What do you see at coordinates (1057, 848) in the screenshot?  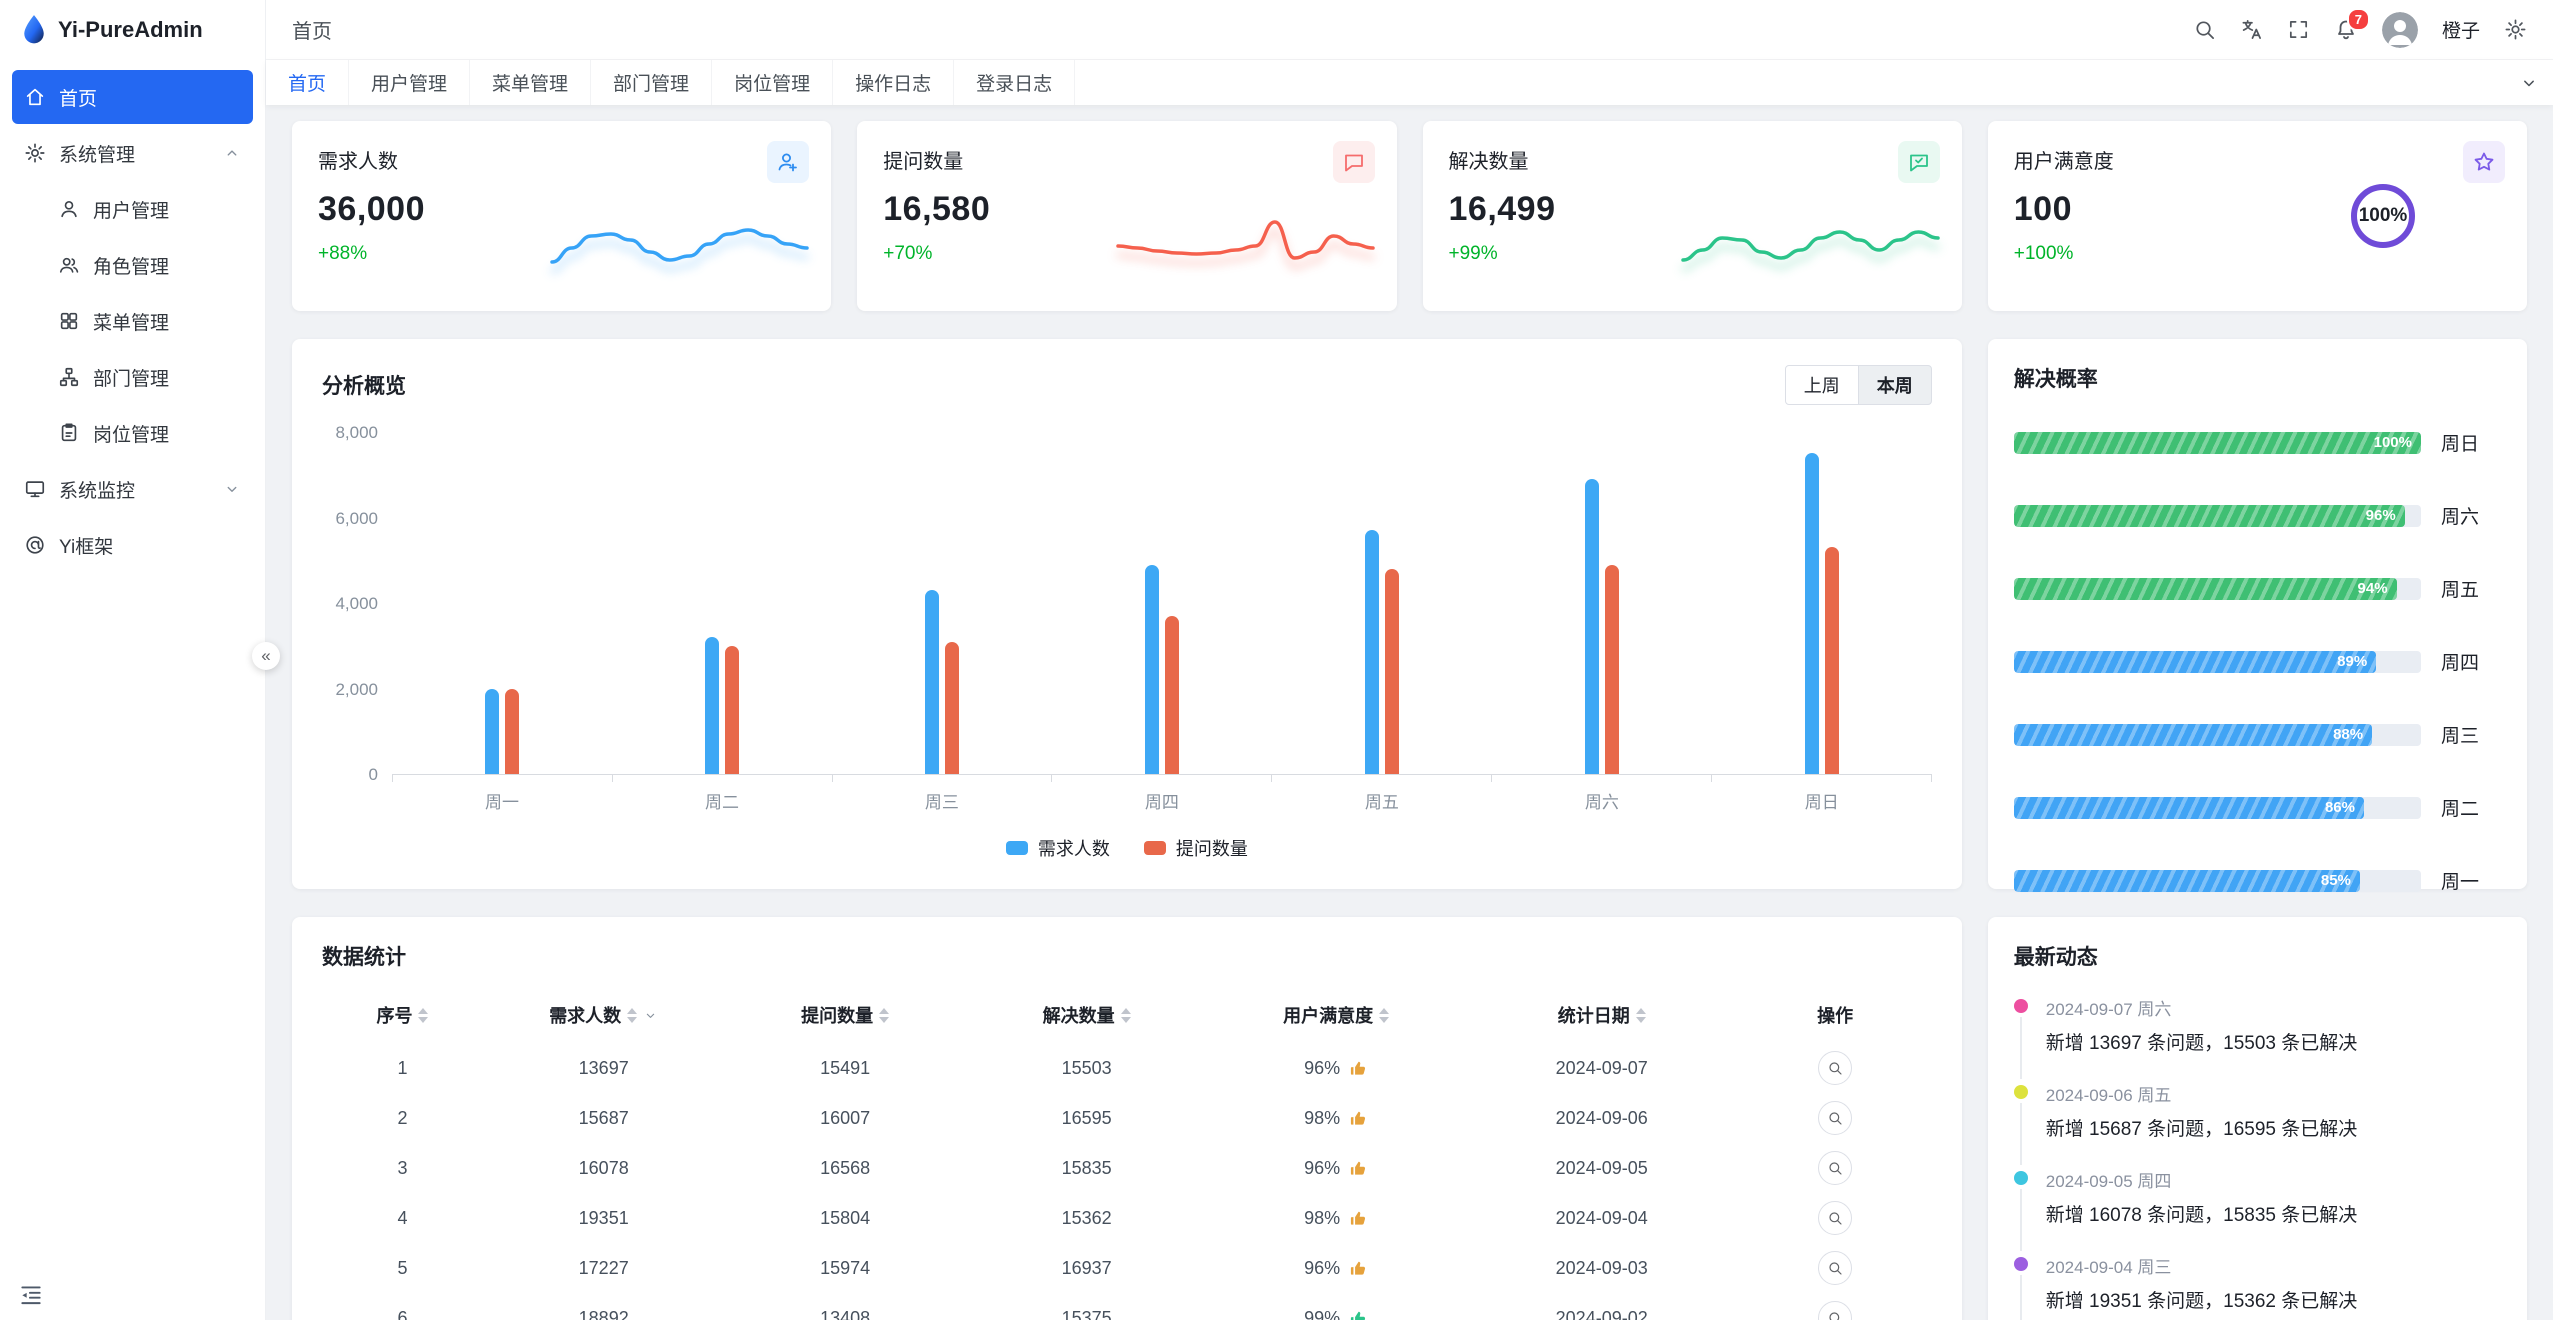 I see `legend-item: 需求人数` at bounding box center [1057, 848].